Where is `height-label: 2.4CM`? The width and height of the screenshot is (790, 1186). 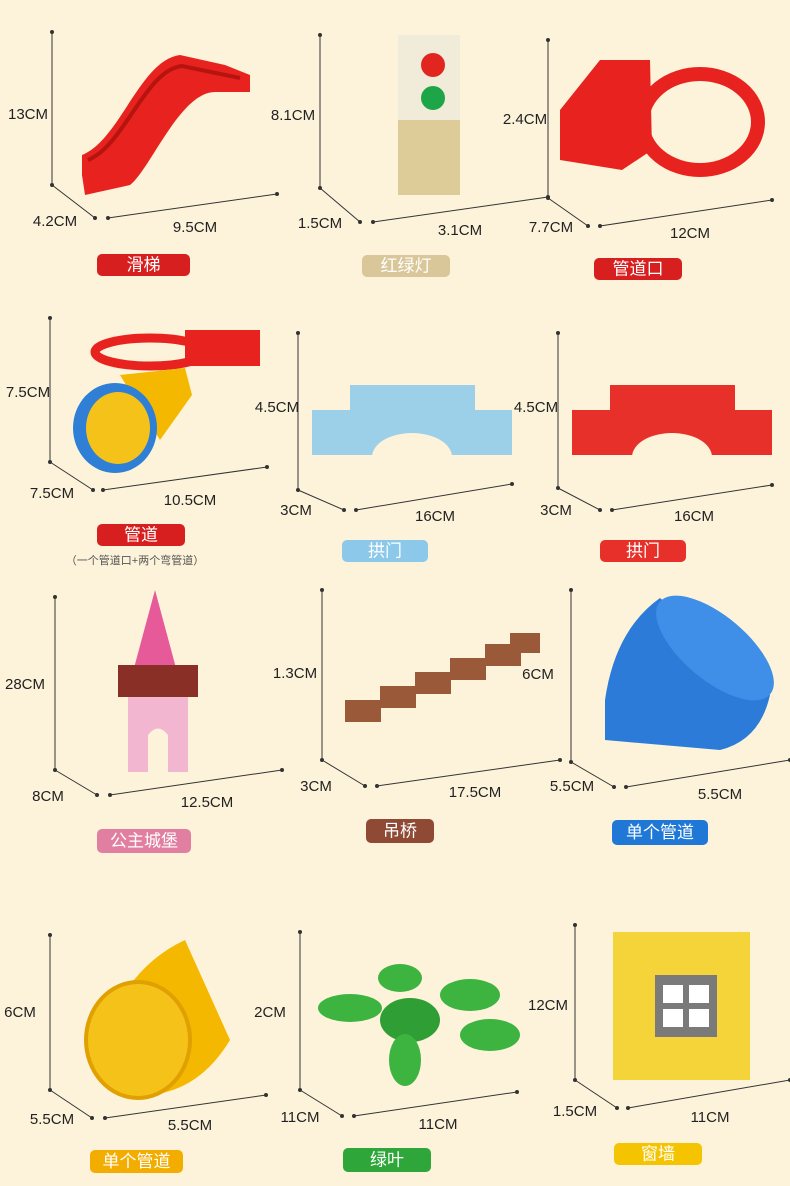
height-label: 2.4CM is located at coordinates (525, 119).